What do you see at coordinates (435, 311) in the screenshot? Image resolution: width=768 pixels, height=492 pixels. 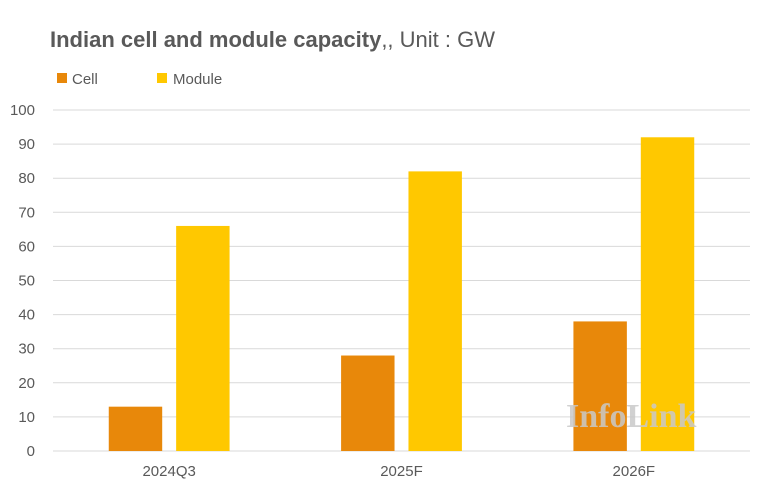 I see `bar-module-2025f` at bounding box center [435, 311].